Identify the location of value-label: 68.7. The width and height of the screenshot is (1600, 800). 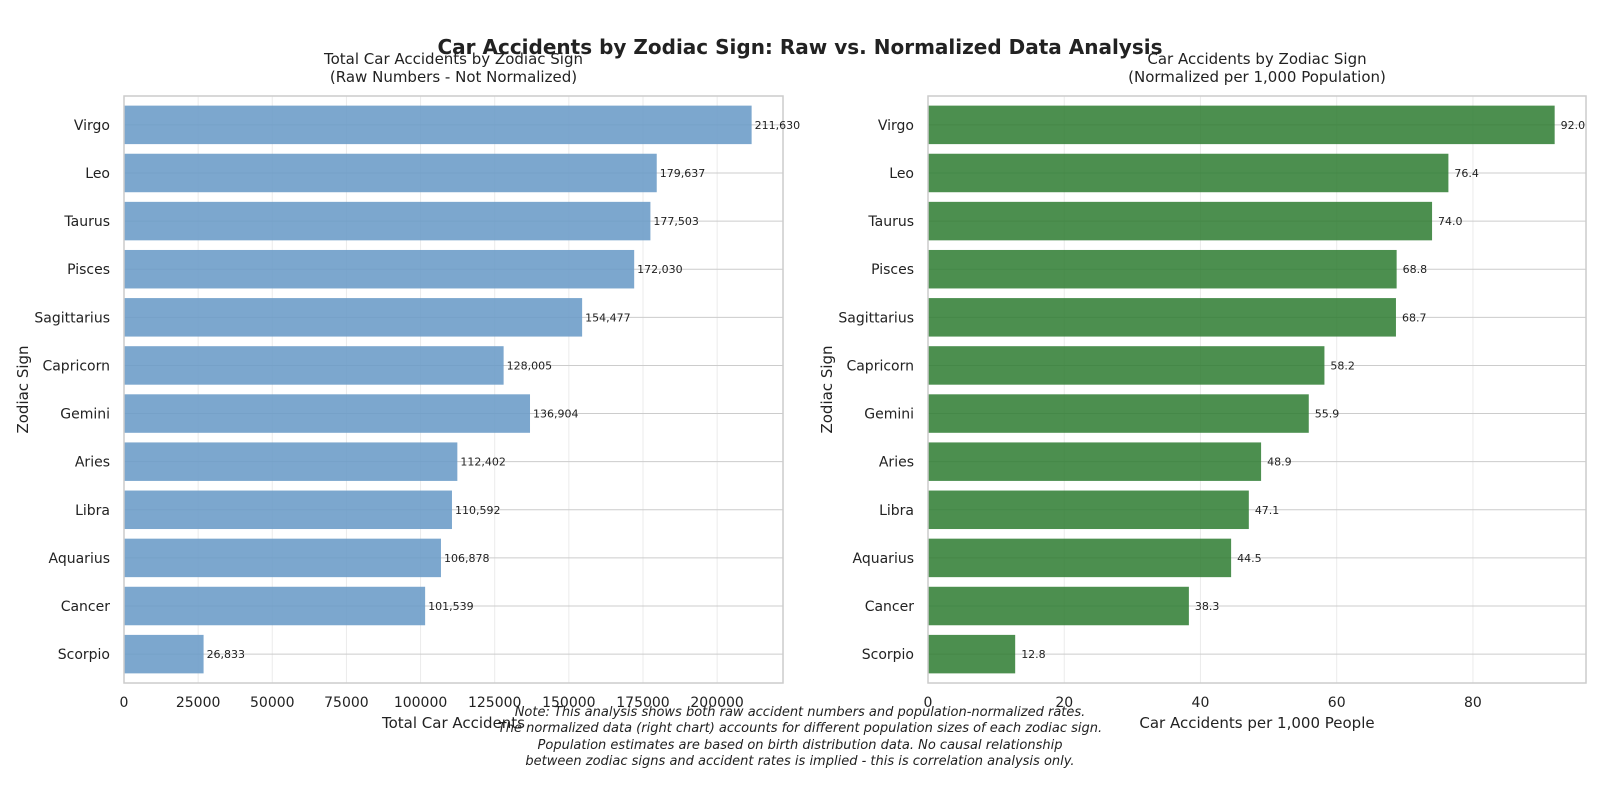
(1414, 317).